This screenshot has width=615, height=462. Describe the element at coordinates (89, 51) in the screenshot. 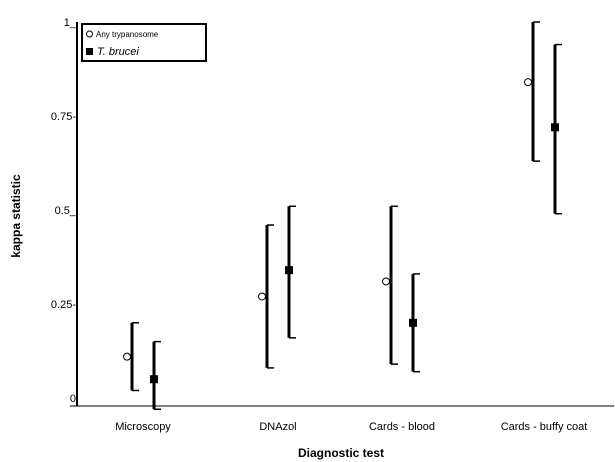

I see `legend-marker-square` at that location.